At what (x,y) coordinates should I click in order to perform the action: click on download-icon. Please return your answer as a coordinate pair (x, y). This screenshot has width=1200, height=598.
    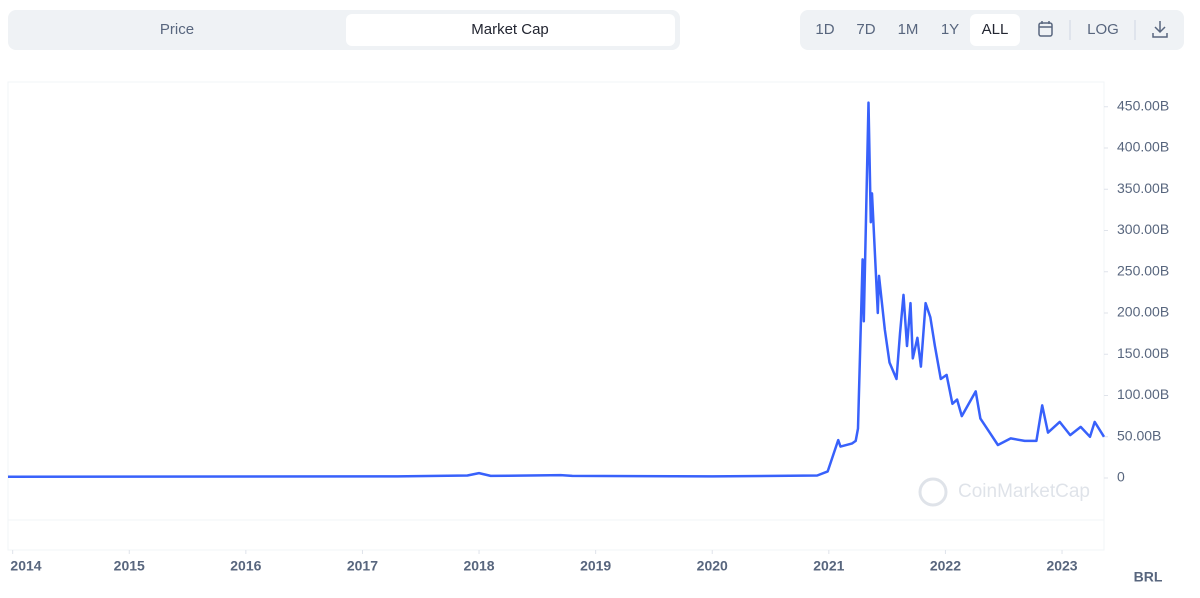
    Looking at the image, I should click on (1160, 29).